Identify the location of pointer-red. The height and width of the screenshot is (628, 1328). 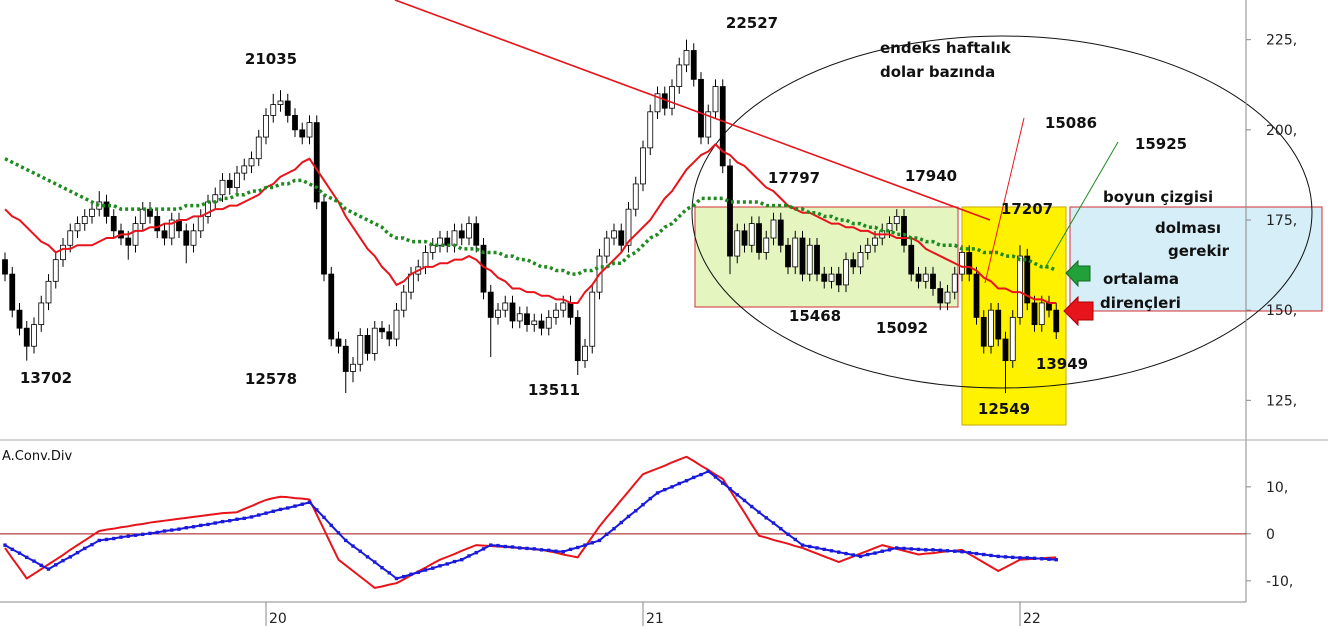
(1004, 200).